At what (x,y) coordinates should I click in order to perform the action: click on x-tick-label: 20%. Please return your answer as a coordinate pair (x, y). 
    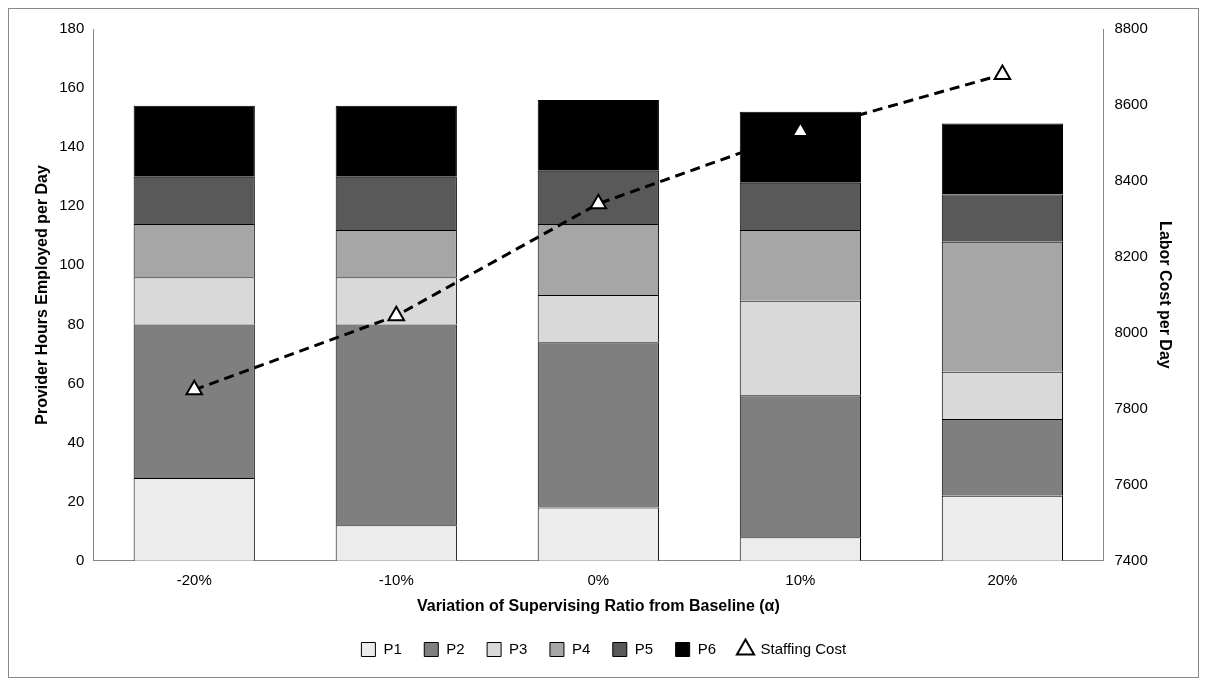
    Looking at the image, I should click on (1002, 579).